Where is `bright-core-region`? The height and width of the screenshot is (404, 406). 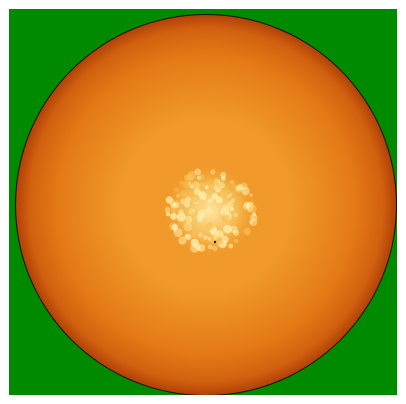 bright-core-region is located at coordinates (210, 211).